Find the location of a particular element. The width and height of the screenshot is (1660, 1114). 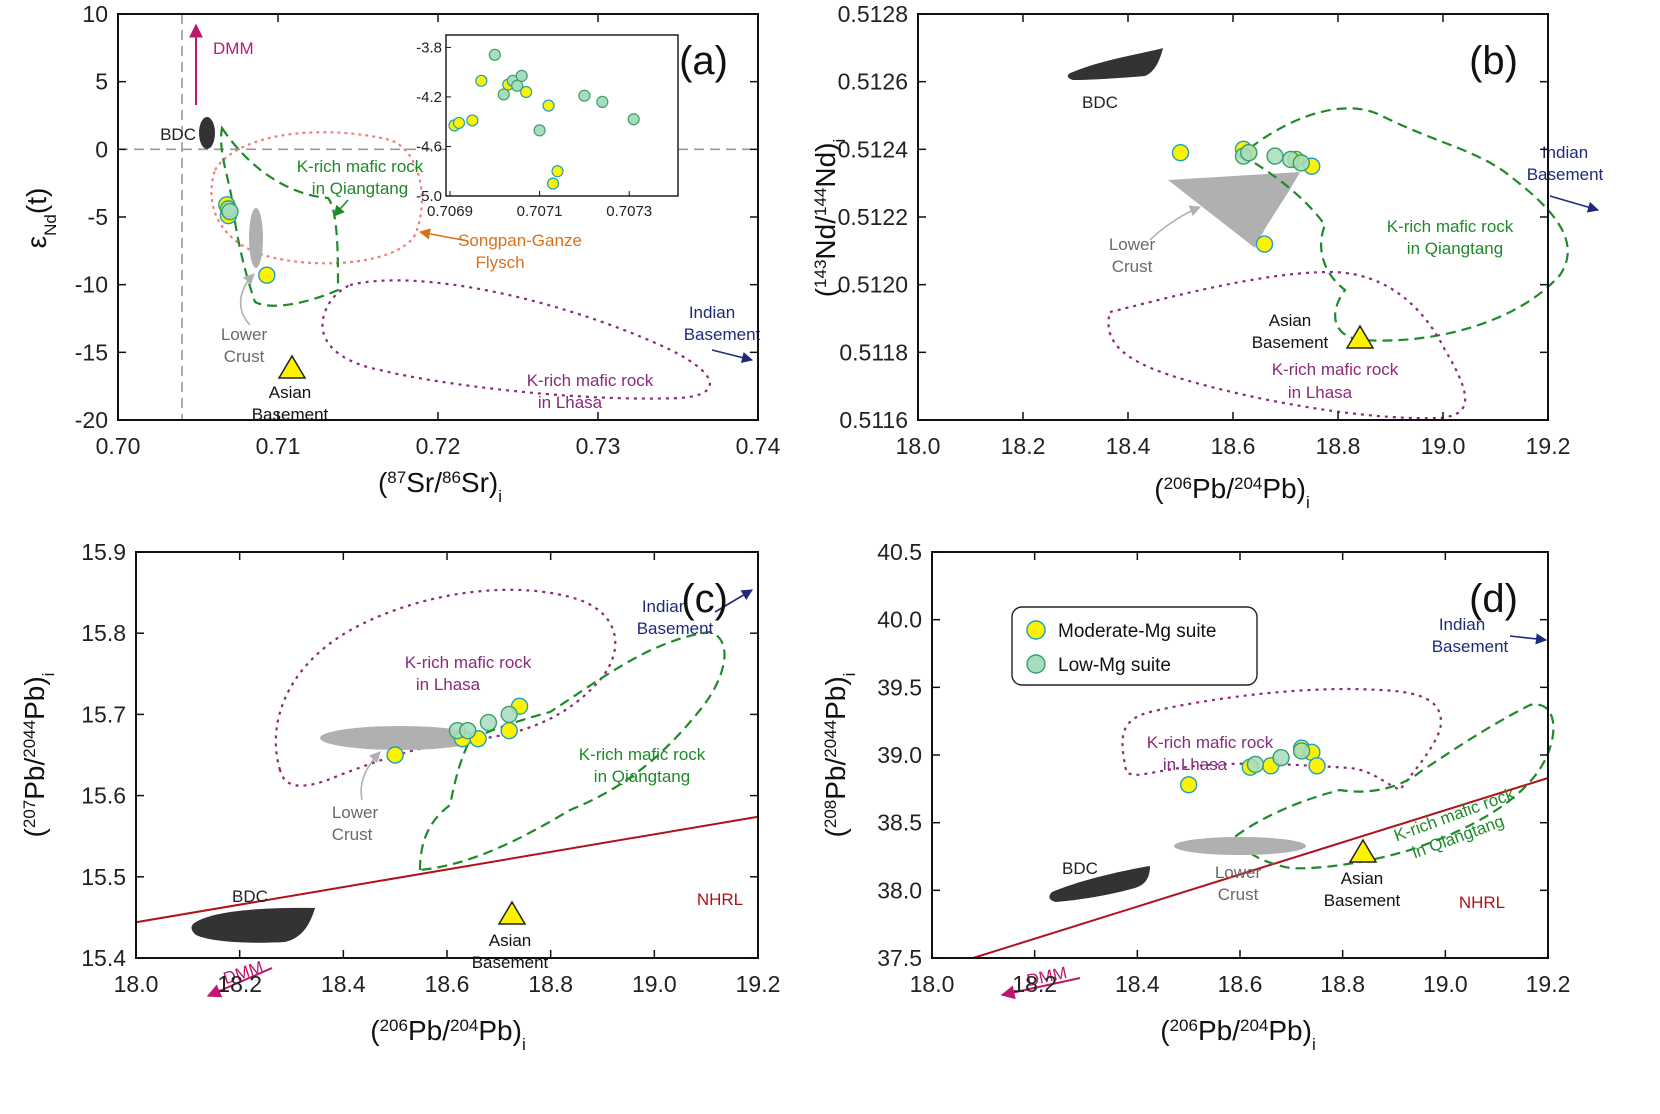

y-tick-label: 15.6 is located at coordinates (103, 796).